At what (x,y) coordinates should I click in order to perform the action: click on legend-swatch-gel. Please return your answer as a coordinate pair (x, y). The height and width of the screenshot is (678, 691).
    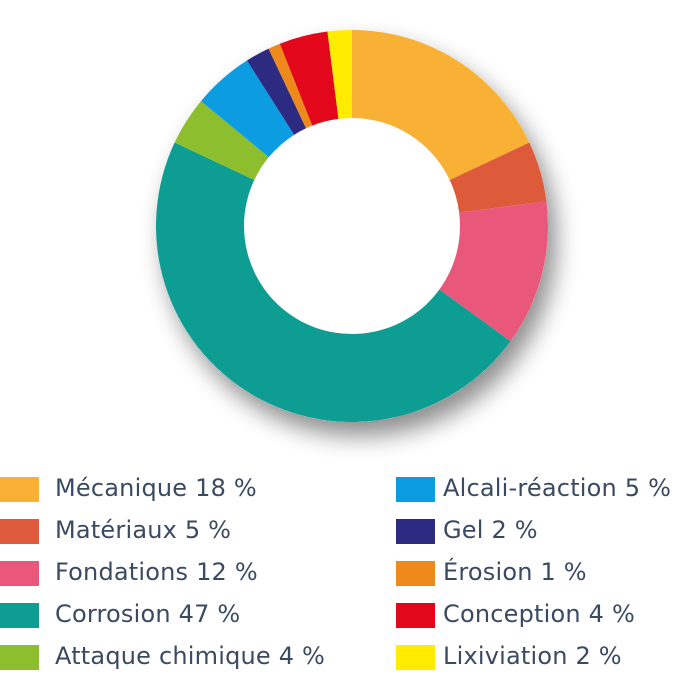
    Looking at the image, I should click on (415, 531).